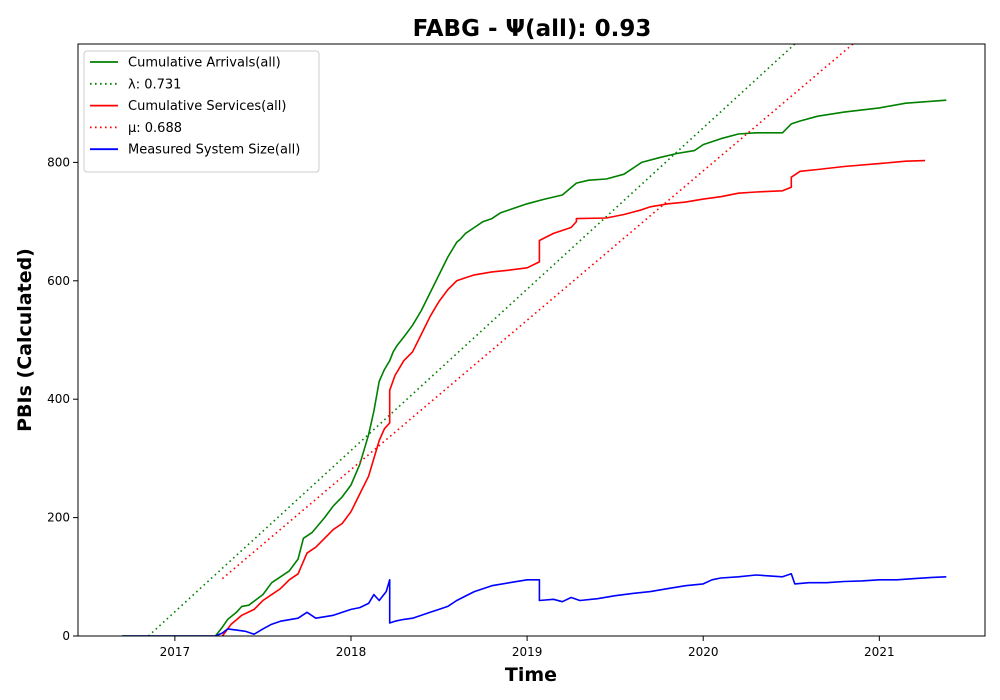 This screenshot has width=1000, height=700. What do you see at coordinates (204, 63) in the screenshot?
I see `legend-label-cumulative-arrivals-all: Cumulative Arrivals(all)` at bounding box center [204, 63].